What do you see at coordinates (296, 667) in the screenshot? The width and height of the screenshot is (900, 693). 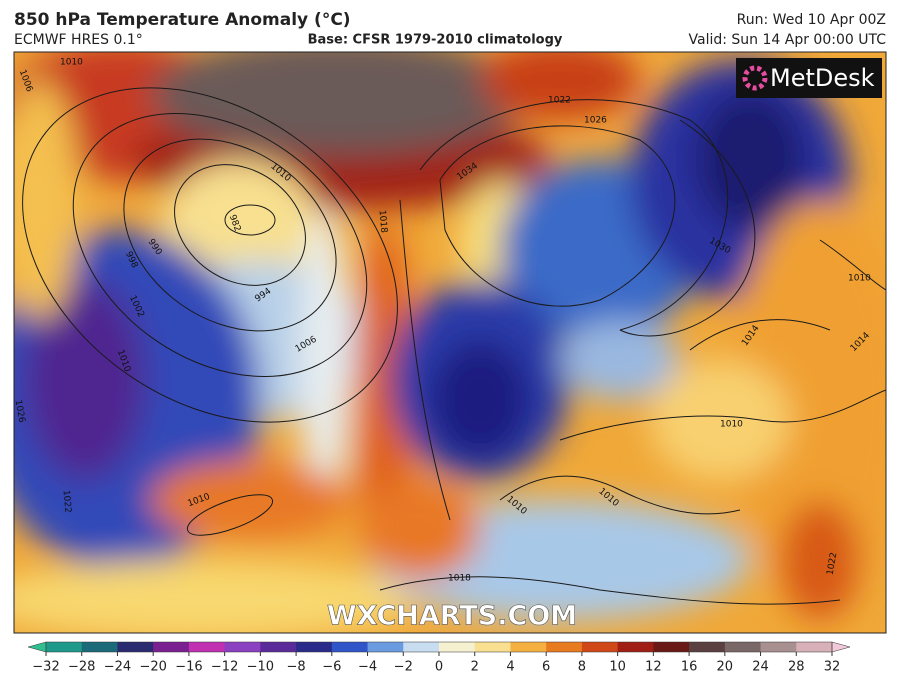 I see `colorbar-tick-label: −8` at bounding box center [296, 667].